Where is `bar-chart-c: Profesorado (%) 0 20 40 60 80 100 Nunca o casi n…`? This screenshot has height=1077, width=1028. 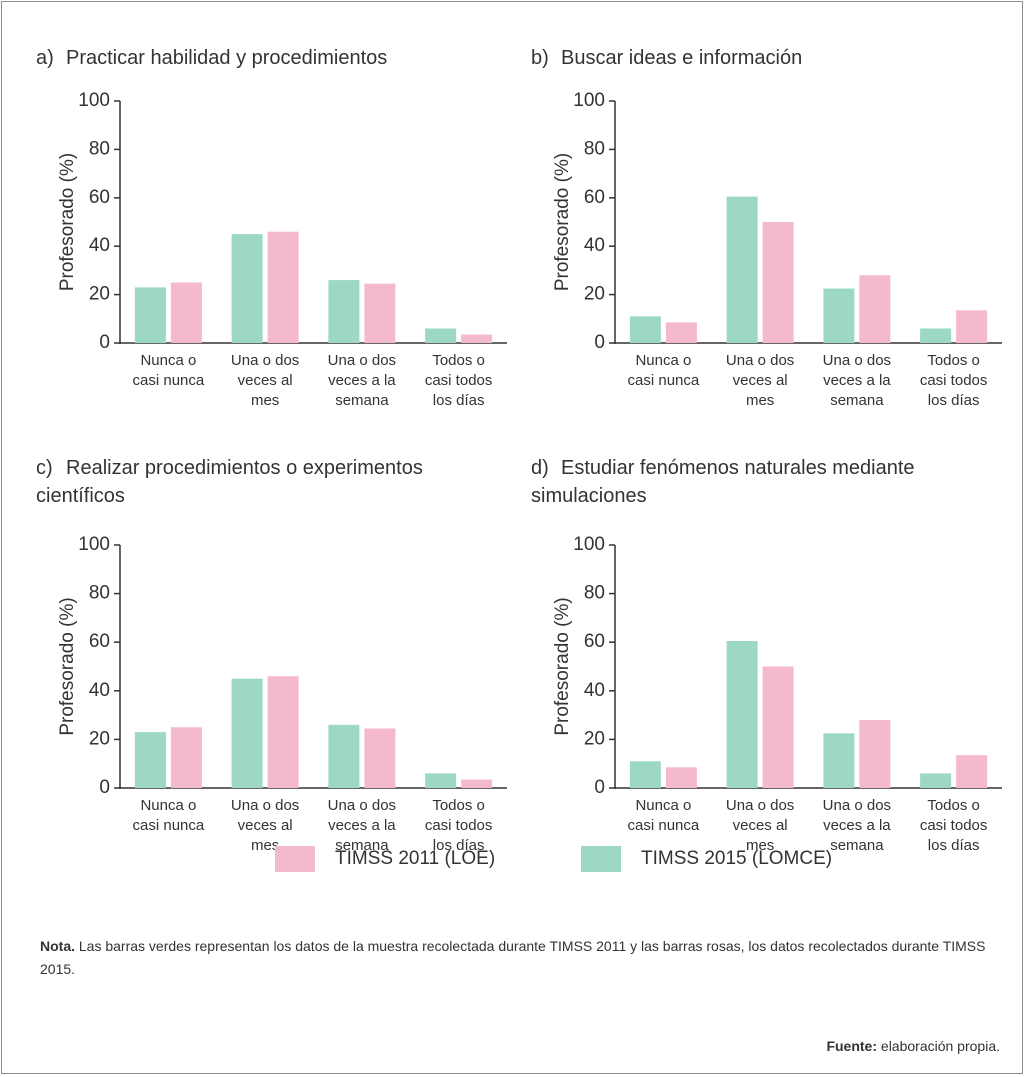 bar-chart-c: Profesorado (%) 0 20 40 60 80 100 Nunca o casi n… is located at coordinates (282, 694).